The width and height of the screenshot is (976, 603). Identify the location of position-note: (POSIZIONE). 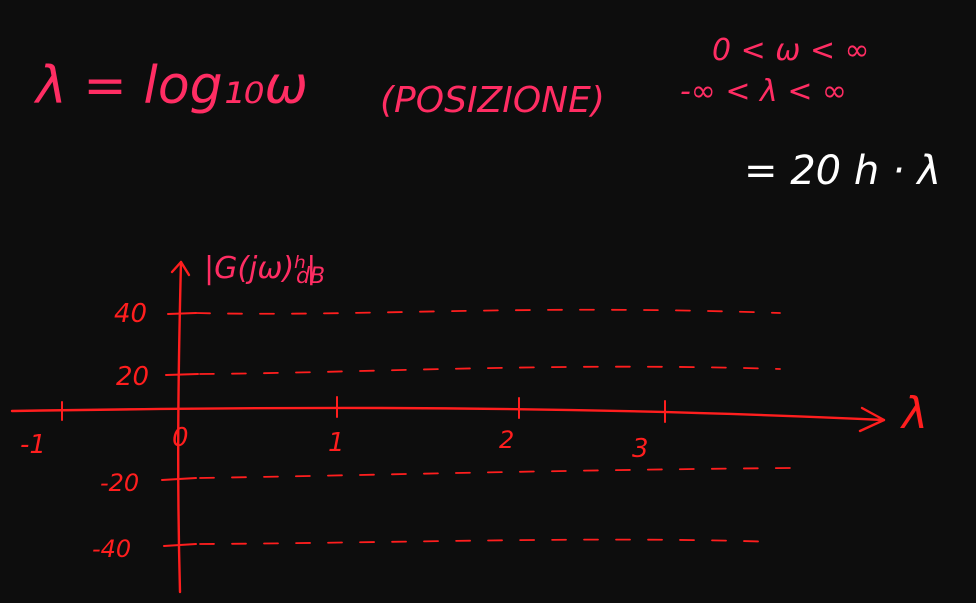
(492, 100).